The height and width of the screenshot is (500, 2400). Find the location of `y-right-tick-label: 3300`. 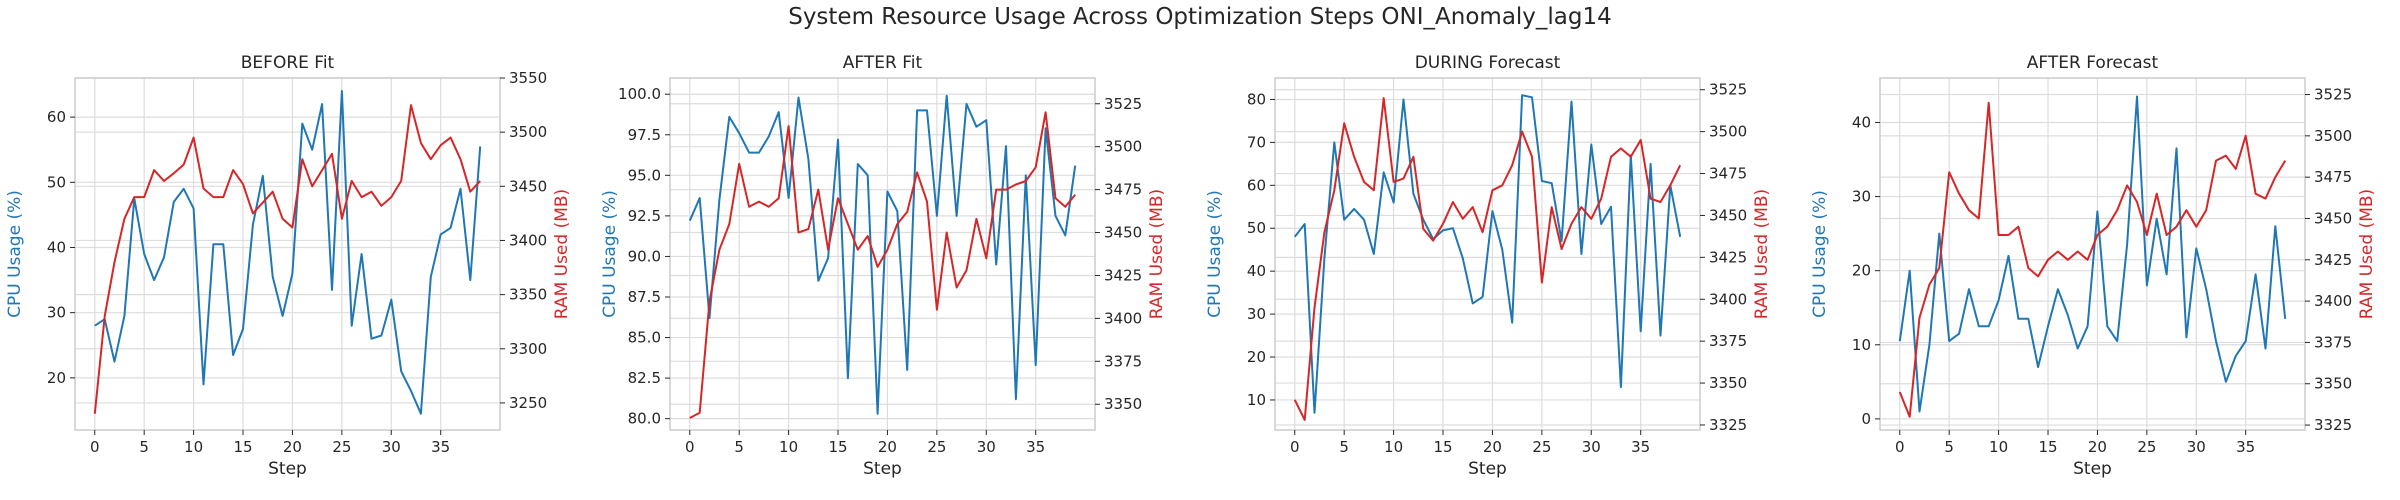

y-right-tick-label: 3300 is located at coordinates (528, 349).